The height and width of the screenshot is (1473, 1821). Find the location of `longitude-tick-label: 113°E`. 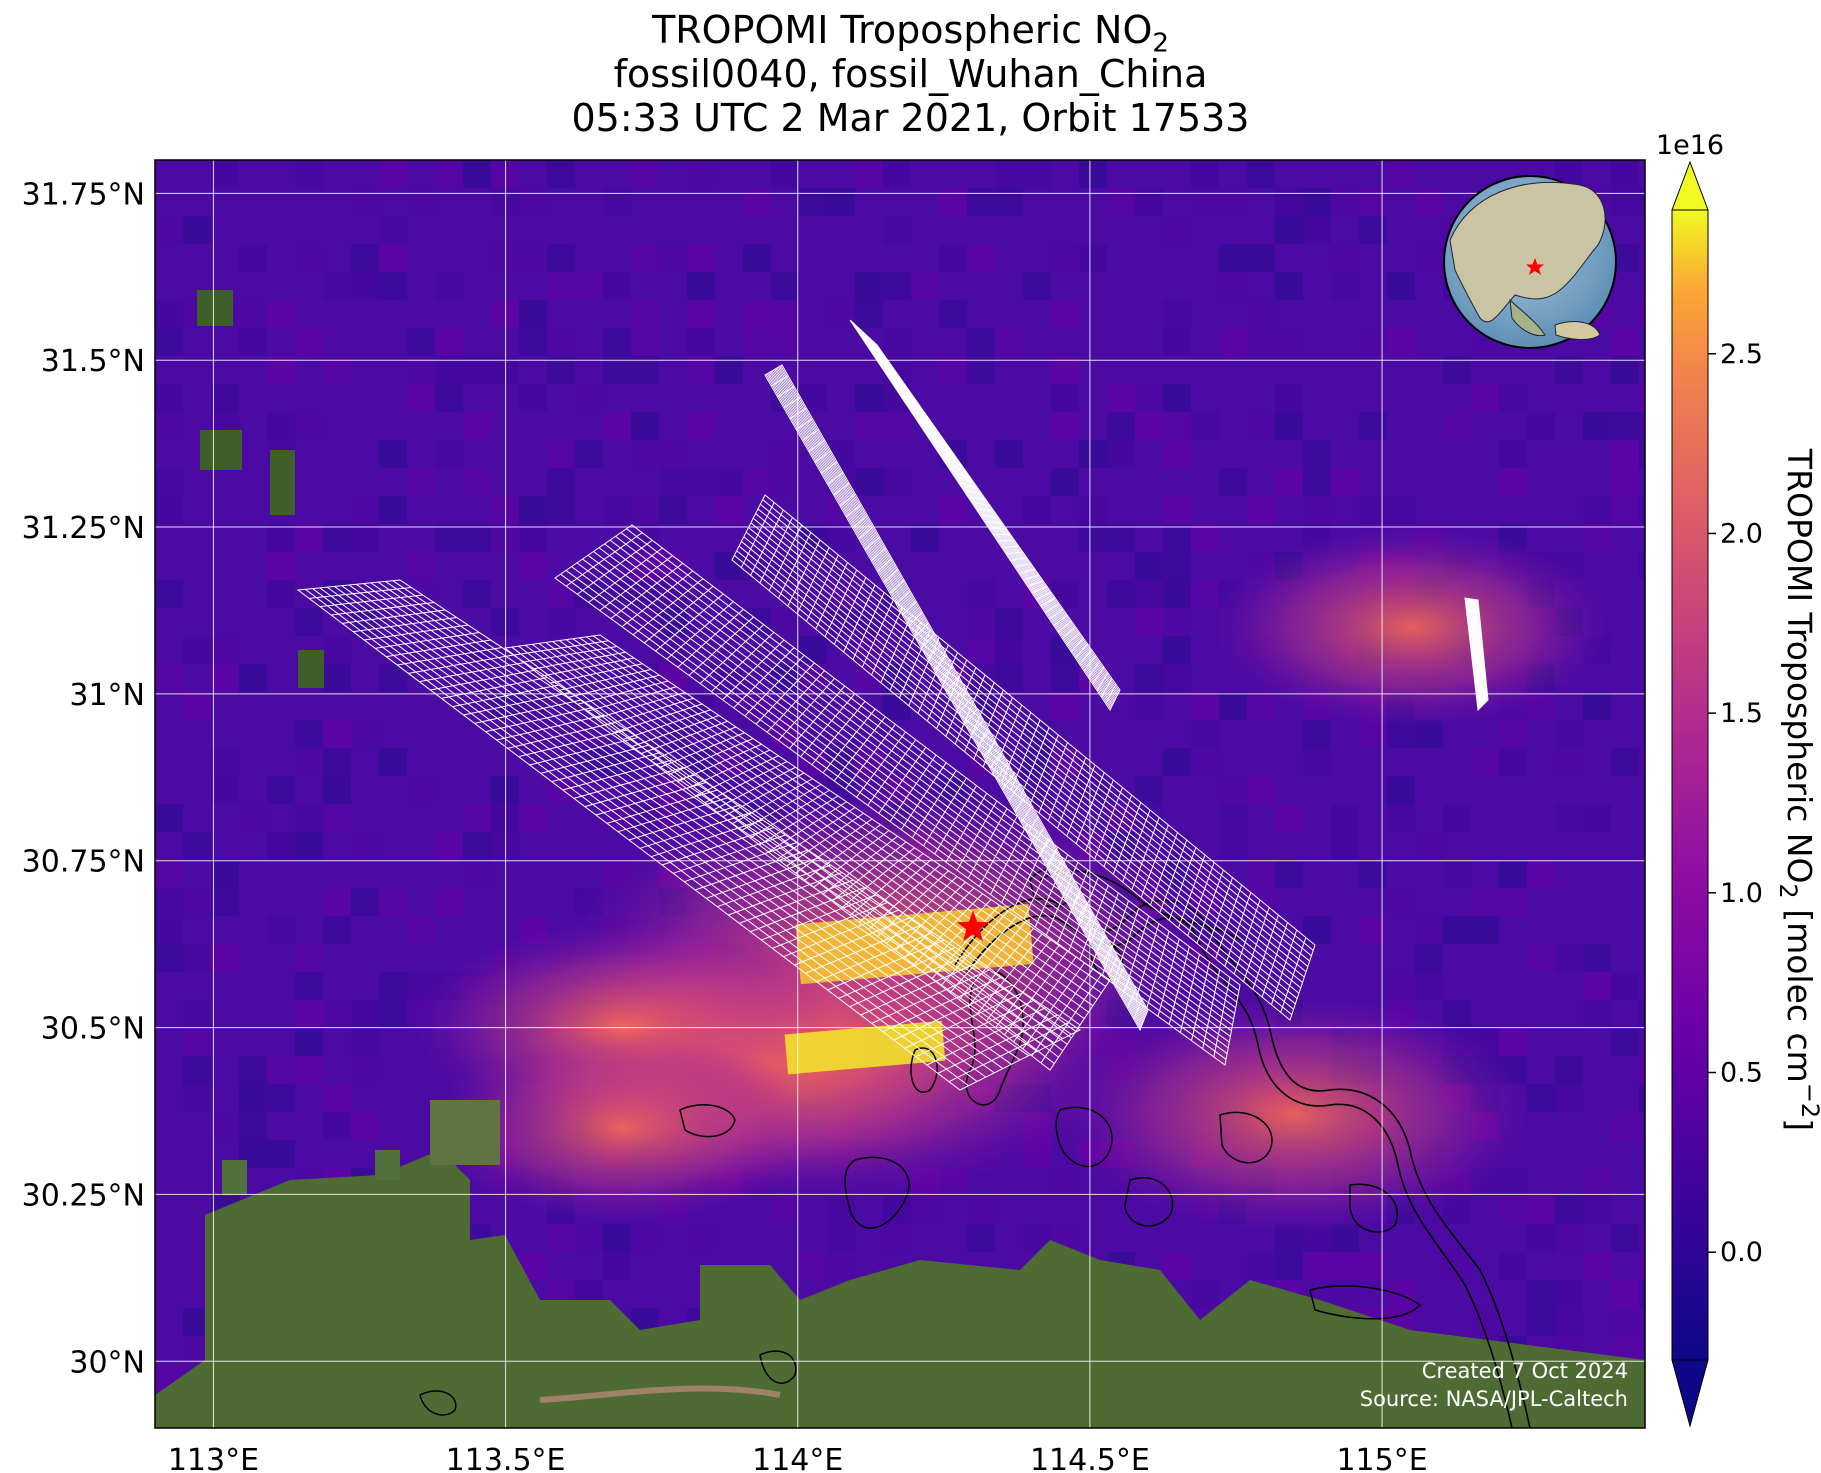

longitude-tick-label: 113°E is located at coordinates (213, 1458).